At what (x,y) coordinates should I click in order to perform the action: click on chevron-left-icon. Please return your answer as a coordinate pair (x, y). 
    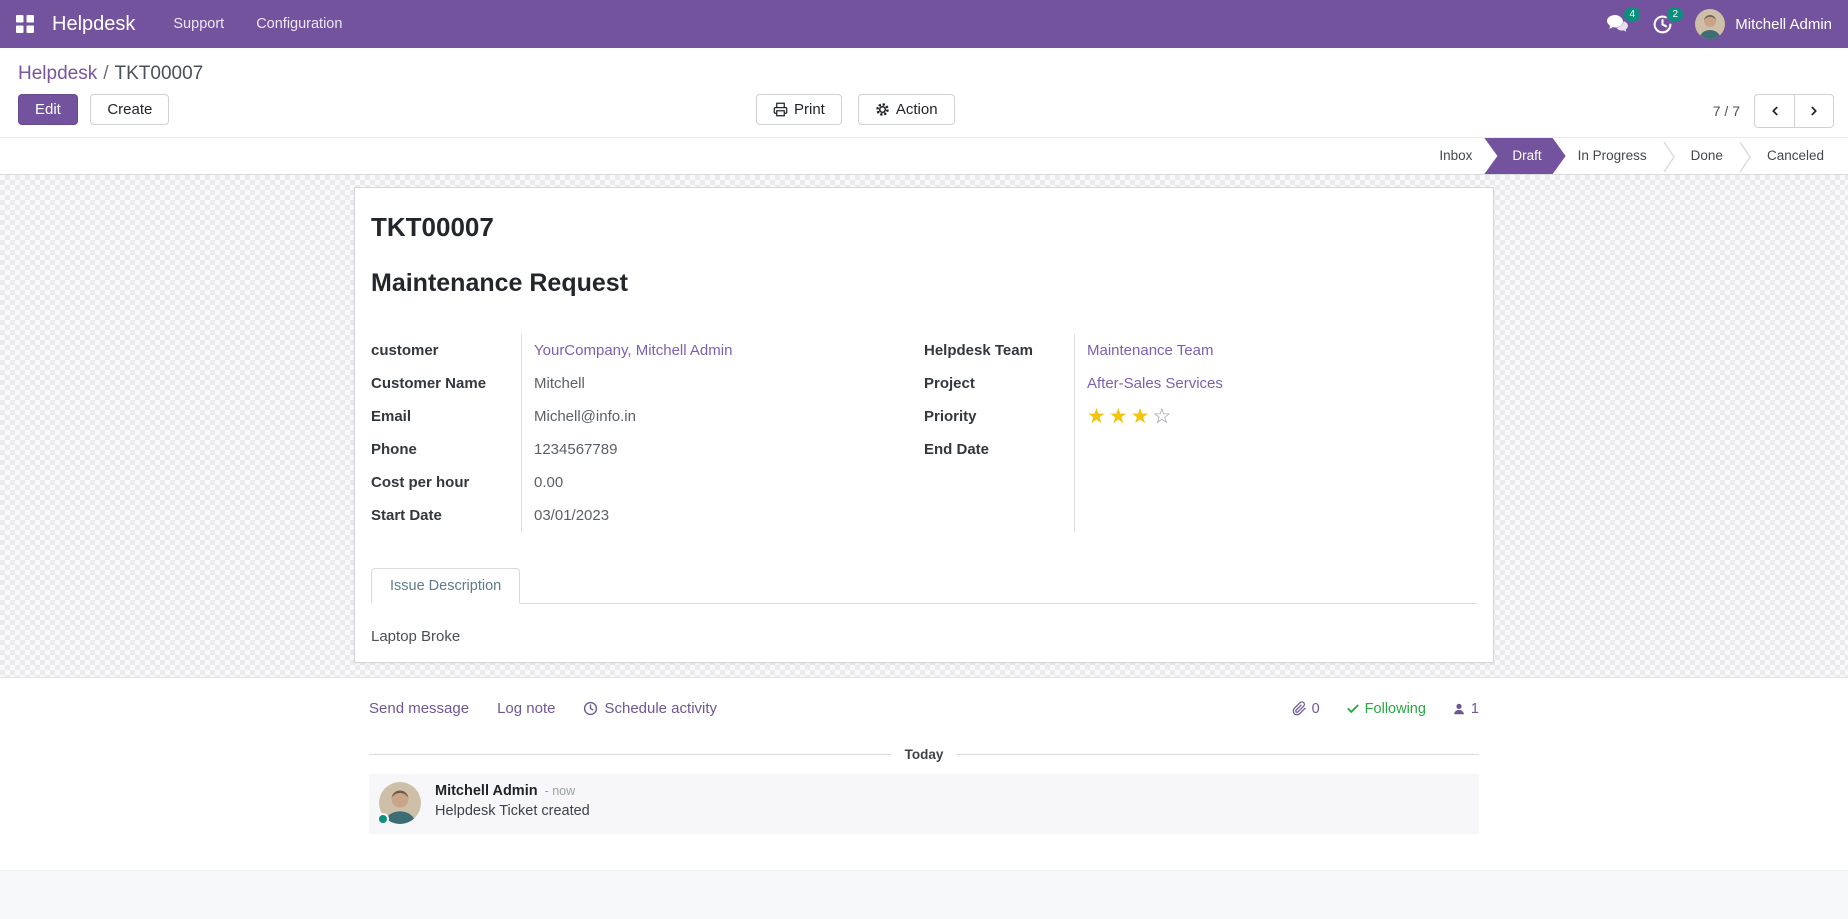
    Looking at the image, I should click on (1775, 111).